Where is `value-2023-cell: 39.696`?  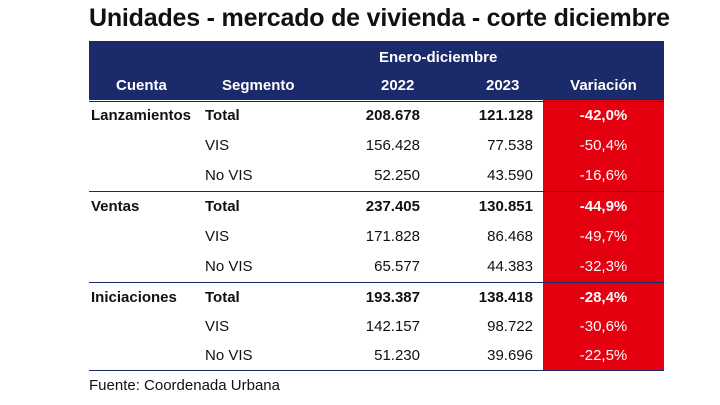 value-2023-cell: 39.696 is located at coordinates (510, 355).